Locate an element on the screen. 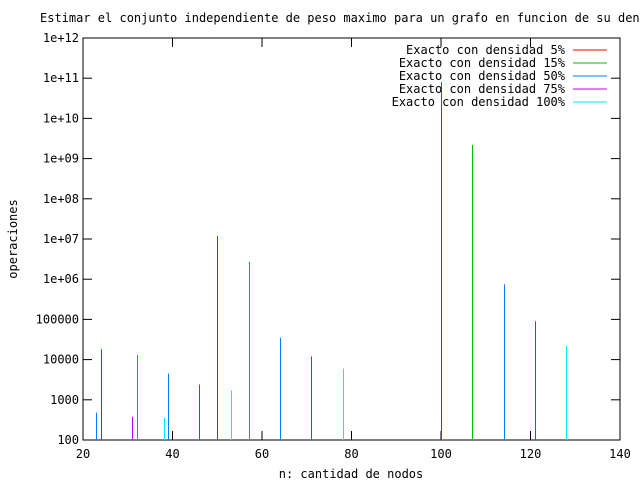 The width and height of the screenshot is (640, 480). legend-label: Exacto con densidad 15% is located at coordinates (482, 63).